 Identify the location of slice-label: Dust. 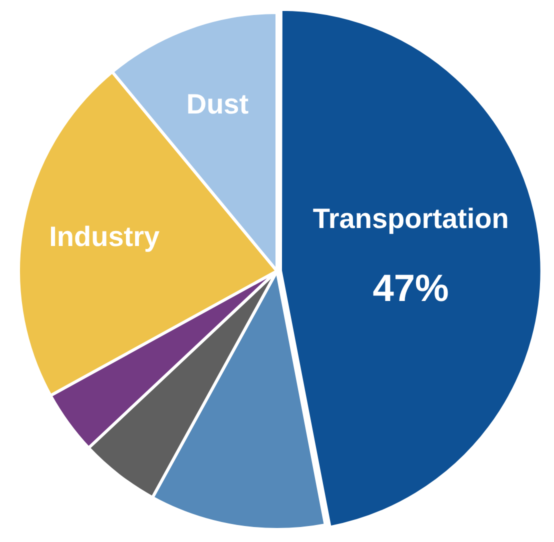
(217, 104).